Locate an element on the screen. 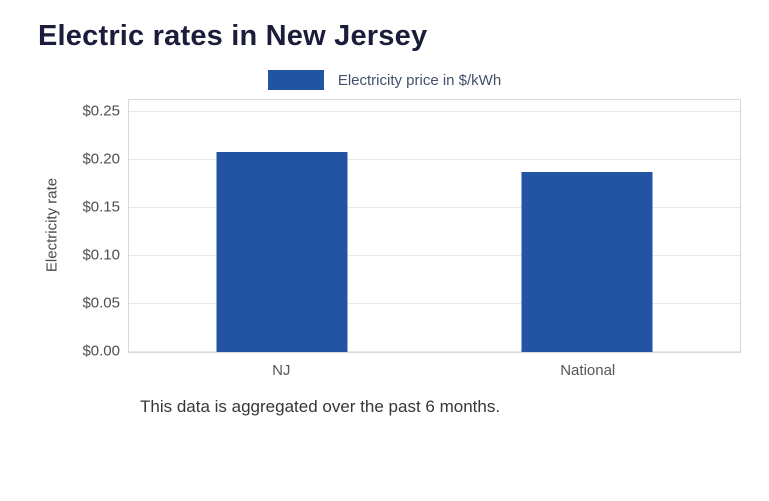  chart-legend: Electricity price in $/kWh is located at coordinates (384, 80).